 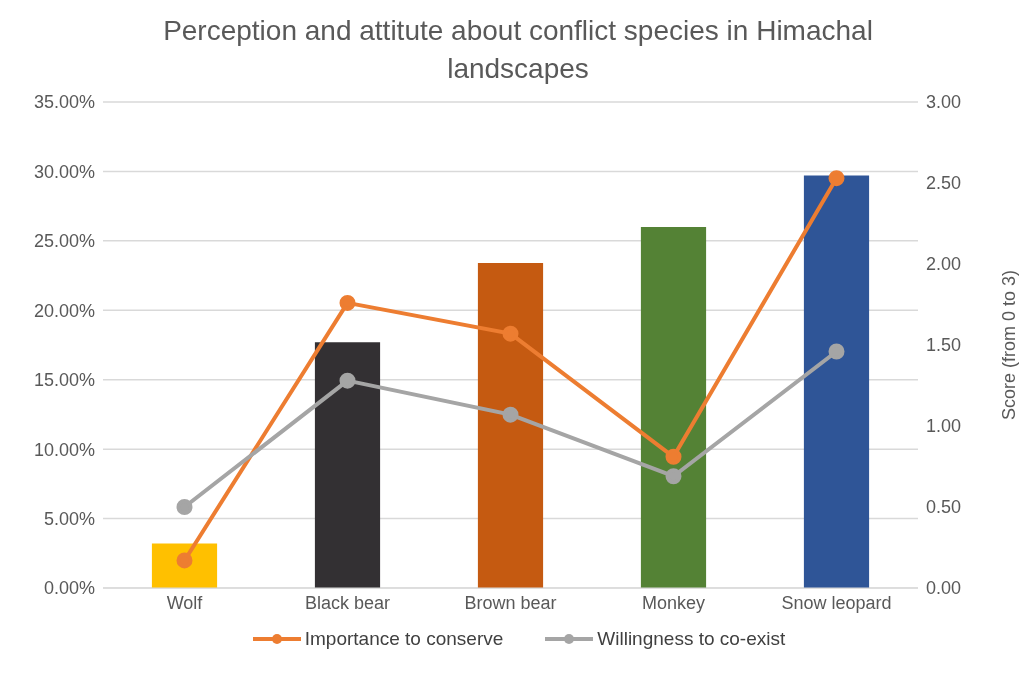 I want to click on y2-tick-label: 3.00, so click(x=944, y=102).